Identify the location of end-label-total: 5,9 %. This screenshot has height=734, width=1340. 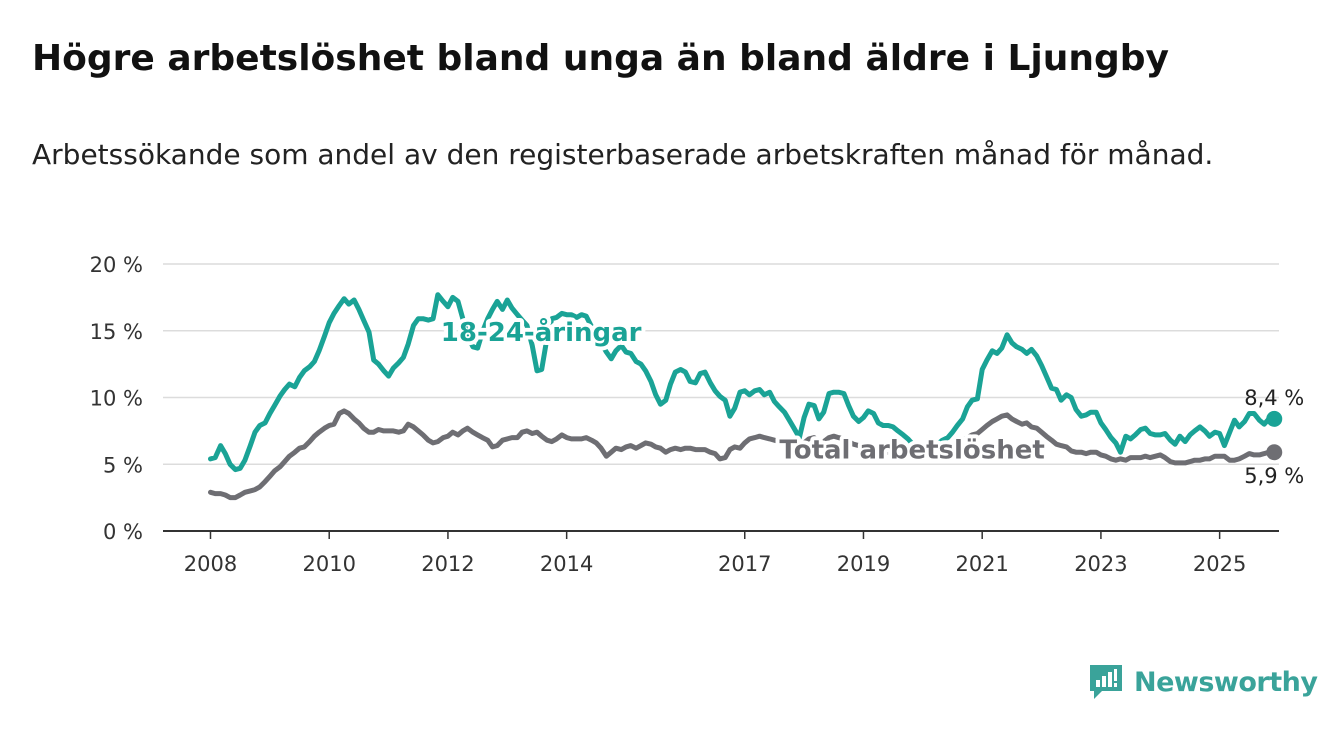
(1274, 476).